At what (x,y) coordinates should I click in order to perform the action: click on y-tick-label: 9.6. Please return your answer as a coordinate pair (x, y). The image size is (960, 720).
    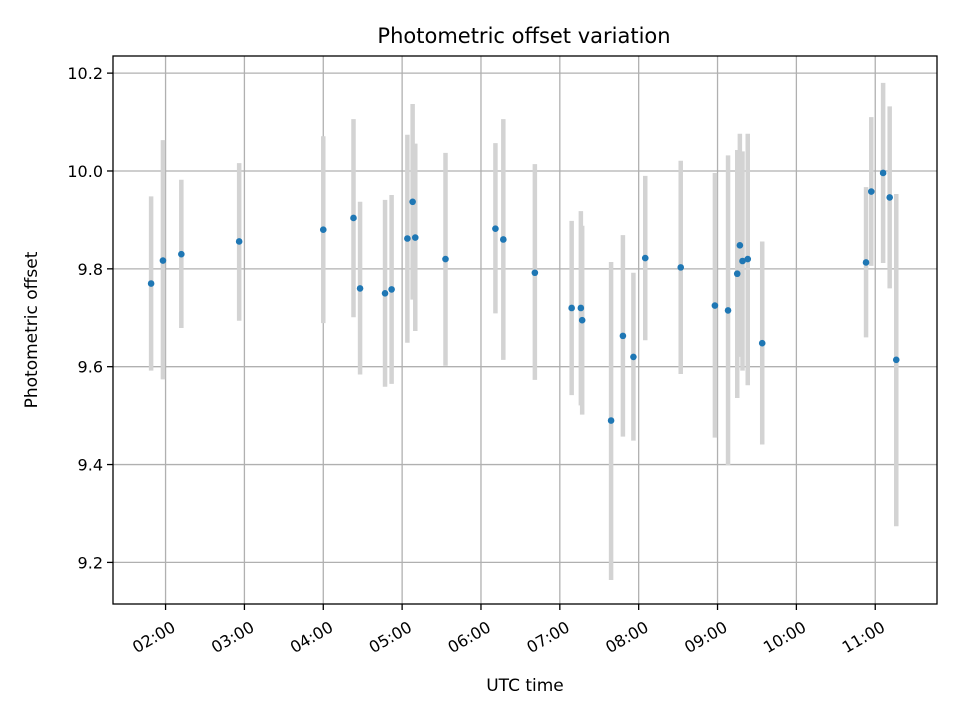
    Looking at the image, I should click on (90, 367).